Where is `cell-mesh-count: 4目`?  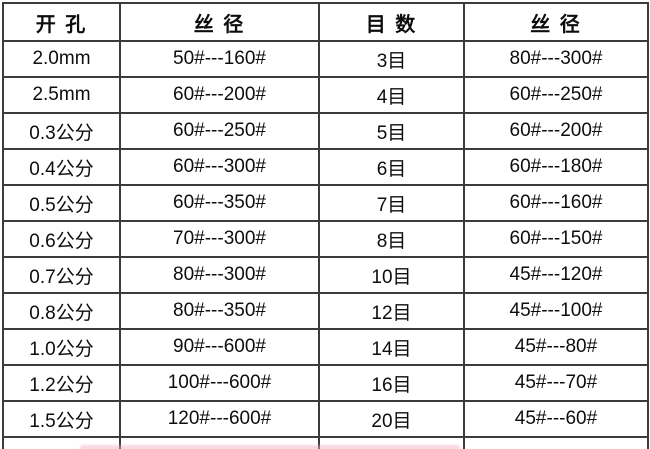 cell-mesh-count: 4目 is located at coordinates (391, 95).